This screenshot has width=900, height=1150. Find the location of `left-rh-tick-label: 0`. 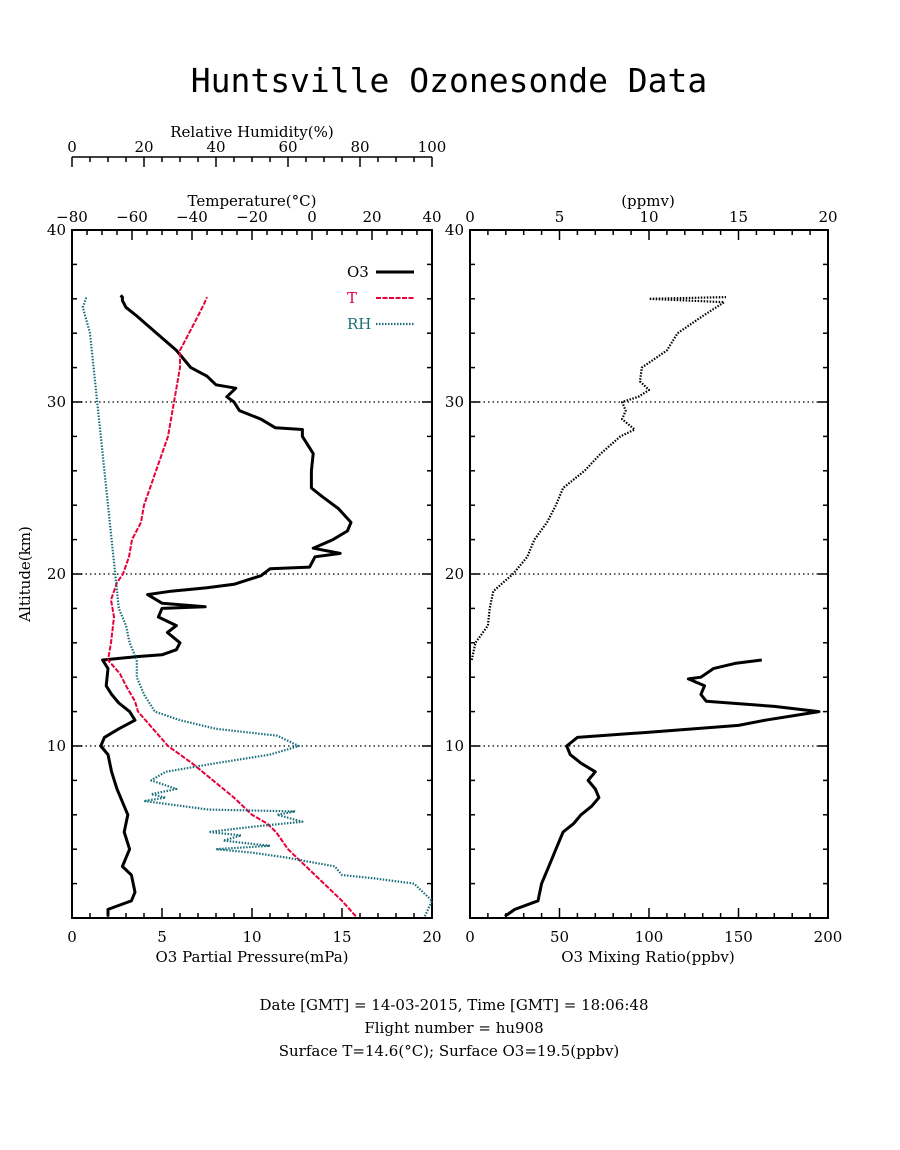

left-rh-tick-label: 0 is located at coordinates (72, 147).